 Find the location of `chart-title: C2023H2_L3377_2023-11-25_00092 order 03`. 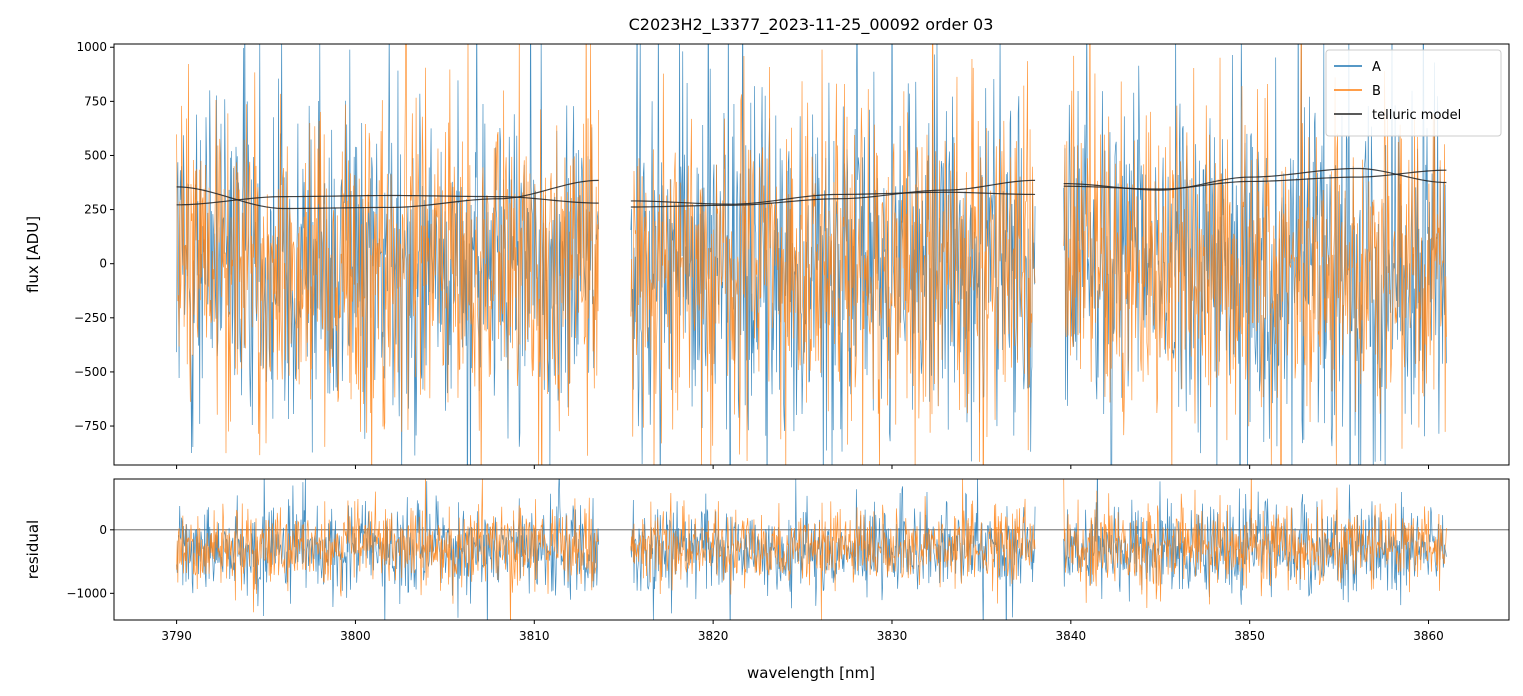

chart-title: C2023H2_L3377_2023-11-25_00092 order 03 is located at coordinates (811, 25).